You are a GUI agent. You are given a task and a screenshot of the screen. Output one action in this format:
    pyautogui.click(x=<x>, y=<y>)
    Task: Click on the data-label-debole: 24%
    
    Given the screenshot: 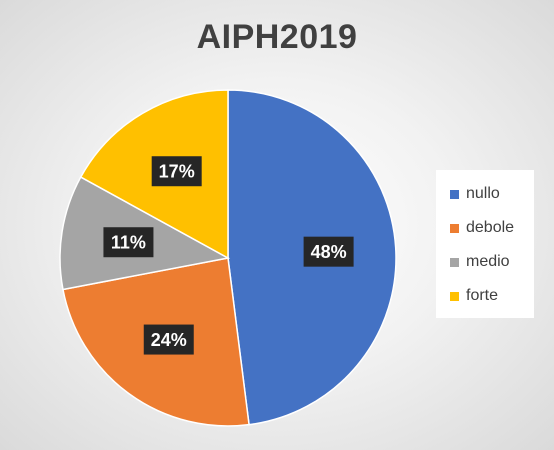 What is the action you would take?
    pyautogui.click(x=168, y=339)
    